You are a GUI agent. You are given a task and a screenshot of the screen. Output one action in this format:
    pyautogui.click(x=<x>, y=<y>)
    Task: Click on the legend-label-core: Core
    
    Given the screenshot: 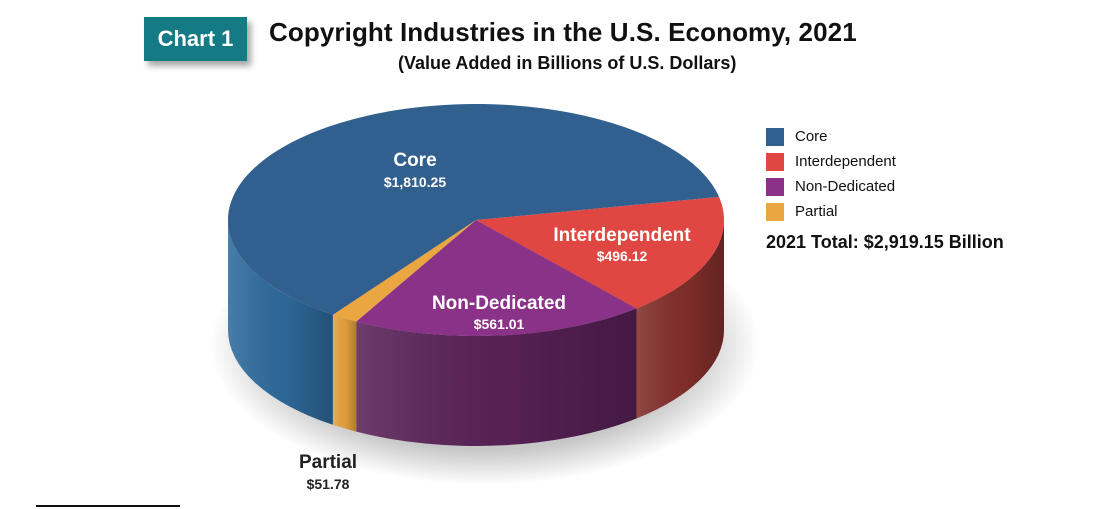 What is the action you would take?
    pyautogui.click(x=811, y=136)
    